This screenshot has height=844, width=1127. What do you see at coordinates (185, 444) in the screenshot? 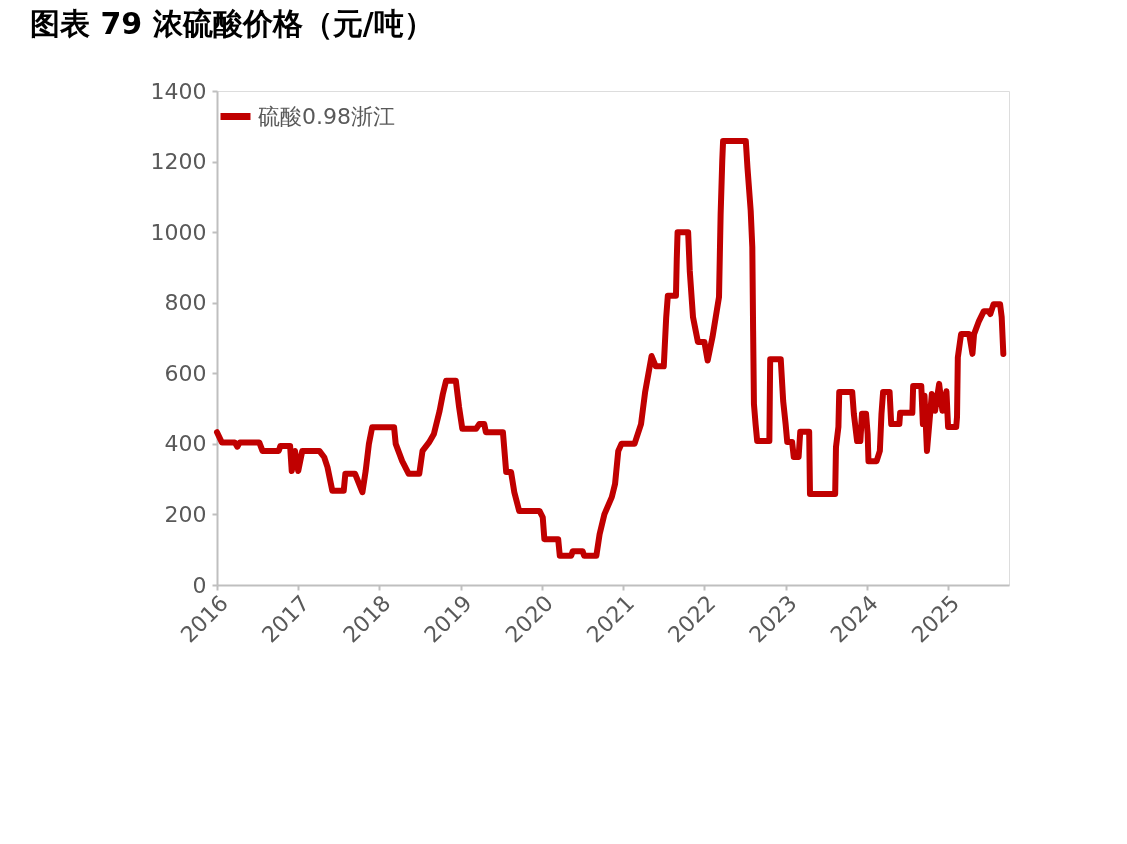
I see `y-tick-label: 400` at bounding box center [185, 444].